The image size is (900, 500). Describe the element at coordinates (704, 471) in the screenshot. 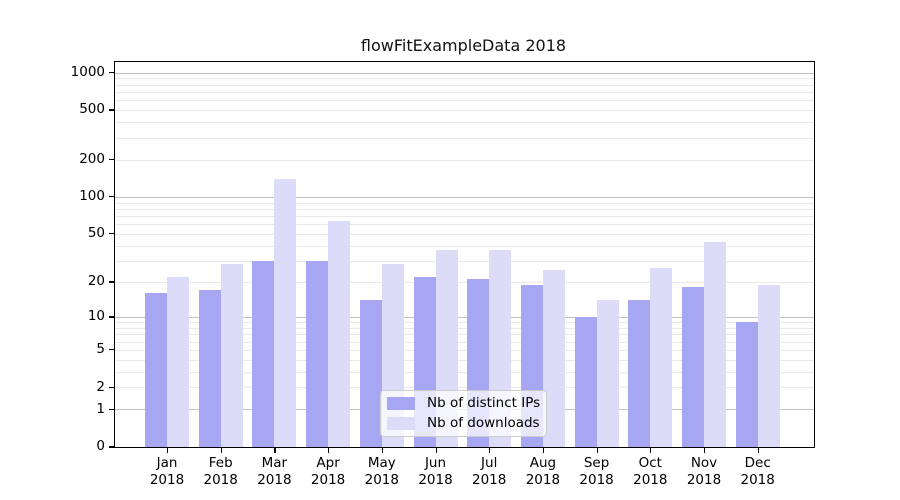

I see `x-tick-label: Nov 2018` at that location.